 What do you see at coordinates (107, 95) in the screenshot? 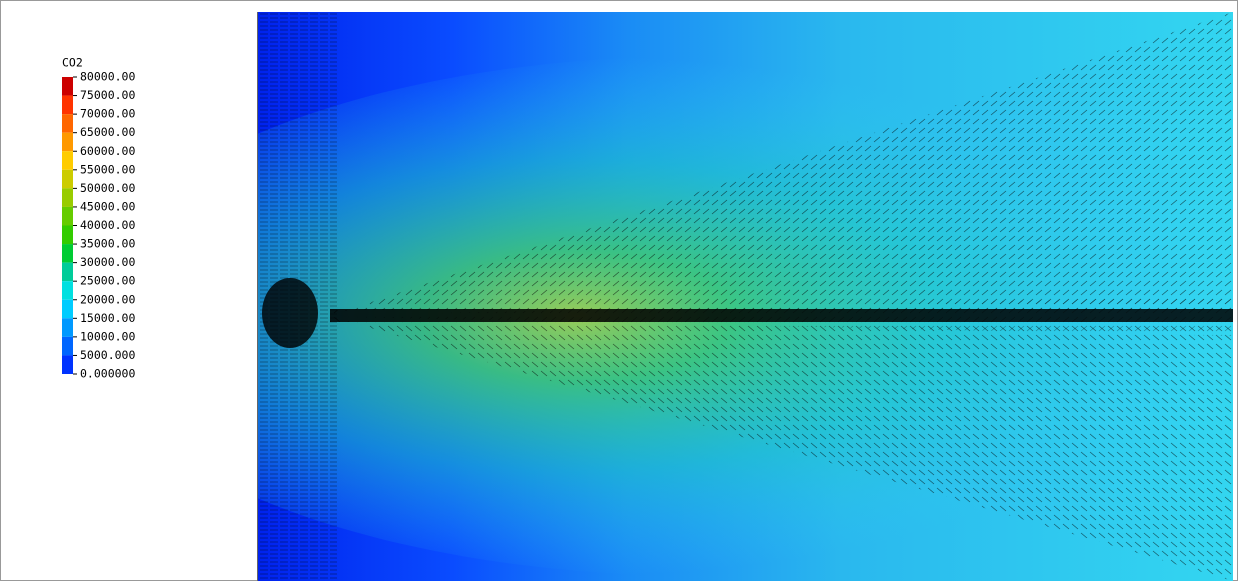
I see `colorbar-label: 75000.00` at bounding box center [107, 95].